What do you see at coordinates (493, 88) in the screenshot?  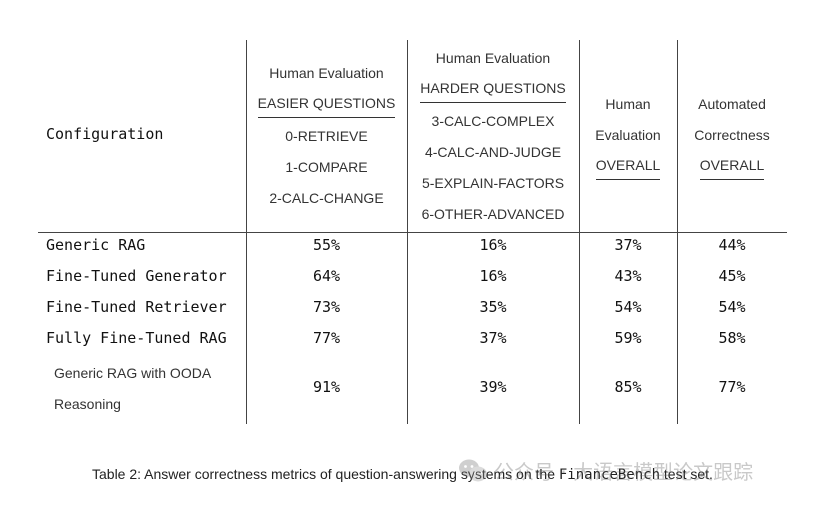 I see `header-line-underlined: HARDER QUESTIONS` at bounding box center [493, 88].